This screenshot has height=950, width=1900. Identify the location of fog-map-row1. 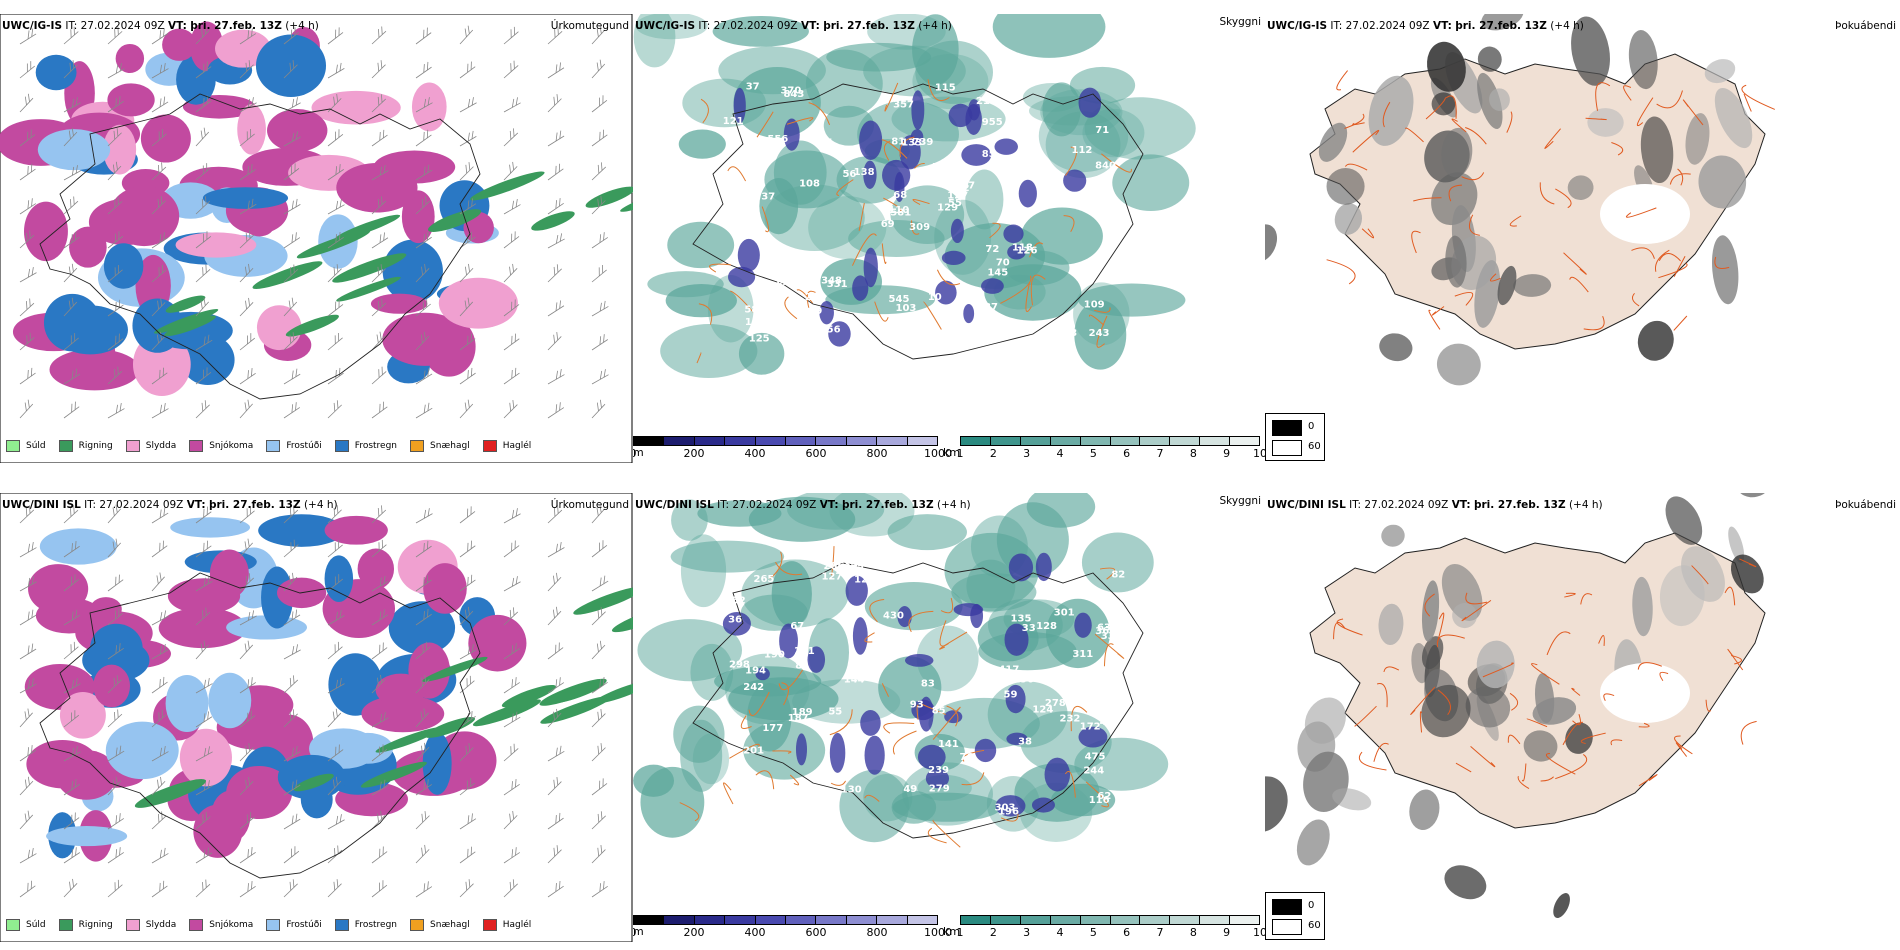
(1520, 200).